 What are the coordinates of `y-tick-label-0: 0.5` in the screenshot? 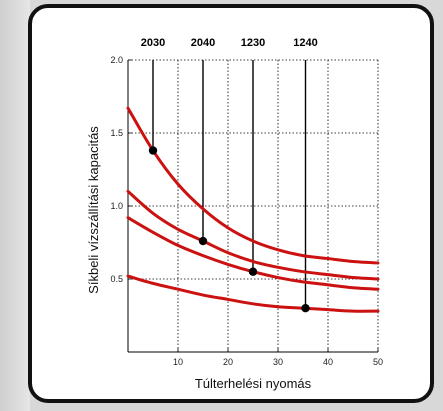 It's located at (116, 279).